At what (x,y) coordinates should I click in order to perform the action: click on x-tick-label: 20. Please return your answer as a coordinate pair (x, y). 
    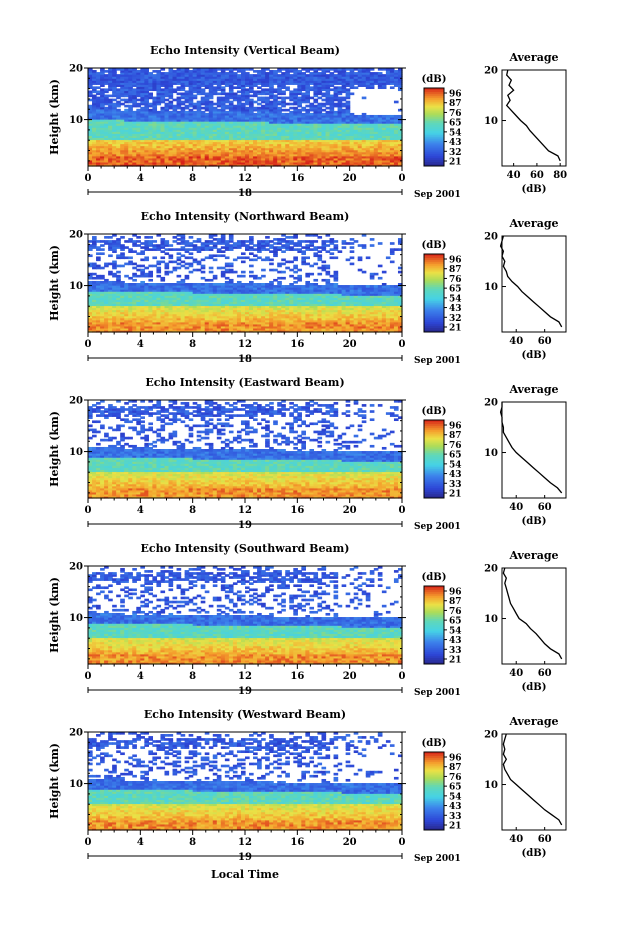
    Looking at the image, I should click on (350, 510).